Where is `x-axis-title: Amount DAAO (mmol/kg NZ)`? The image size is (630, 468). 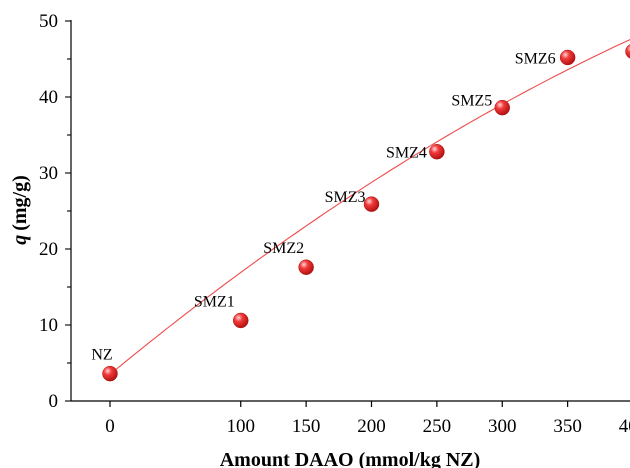 x-axis-title: Amount DAAO (mmol/kg NZ) is located at coordinates (350, 458).